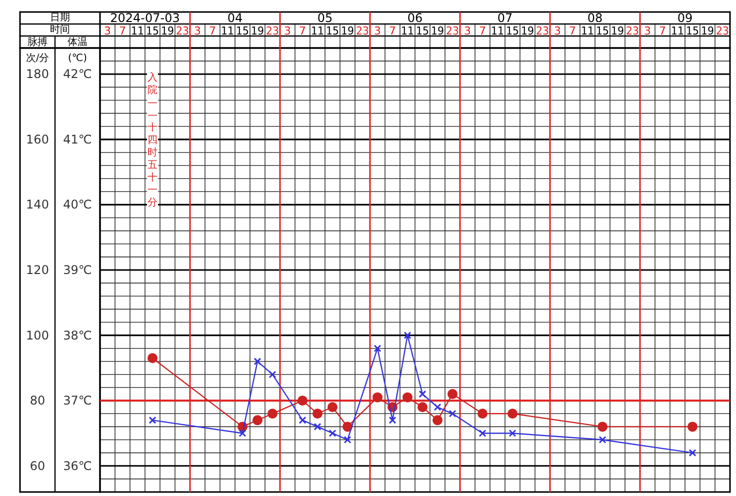  Describe the element at coordinates (77, 401) in the screenshot. I see `y2-tick-label: 37℃` at that location.